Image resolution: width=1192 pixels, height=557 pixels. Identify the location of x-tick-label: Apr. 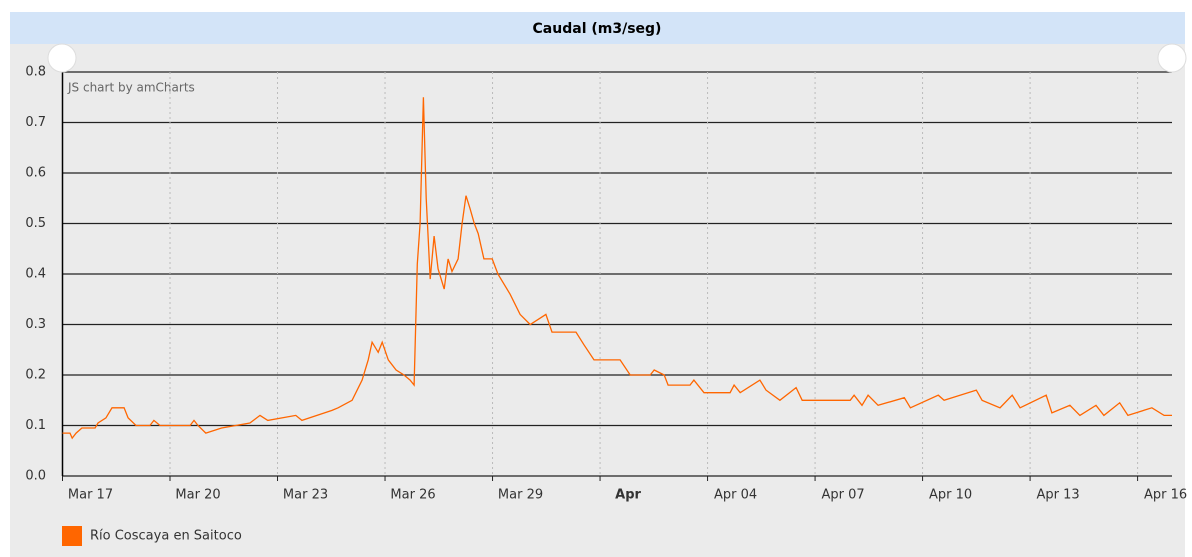
(628, 495).